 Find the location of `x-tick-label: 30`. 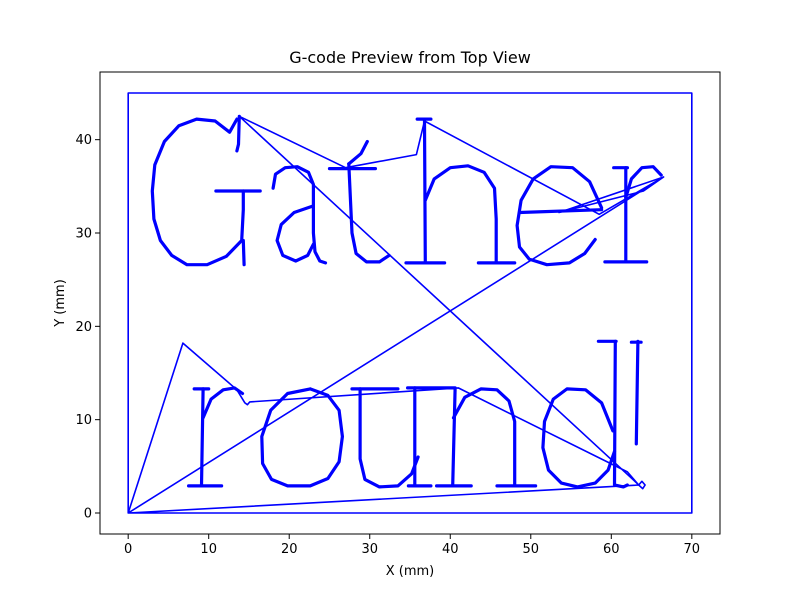

x-tick-label: 30 is located at coordinates (369, 549).